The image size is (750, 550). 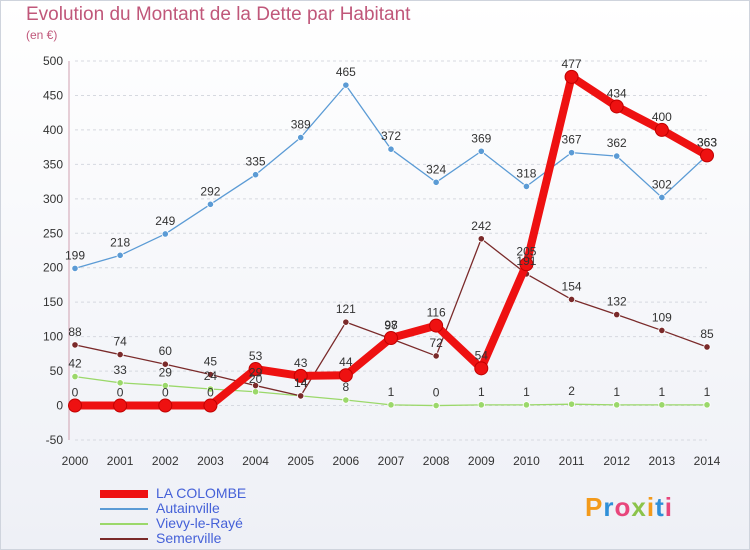 What do you see at coordinates (199, 523) in the screenshot?
I see `legend-label-vievy: Vievy-le-Rayé` at bounding box center [199, 523].